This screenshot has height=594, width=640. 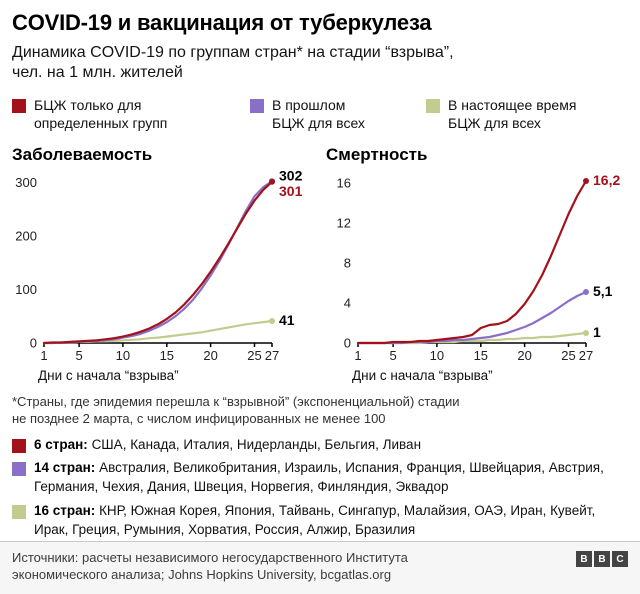 What do you see at coordinates (318, 113) in the screenshot?
I see `legend-label: В прошлом БЦЖ для всех` at bounding box center [318, 113].